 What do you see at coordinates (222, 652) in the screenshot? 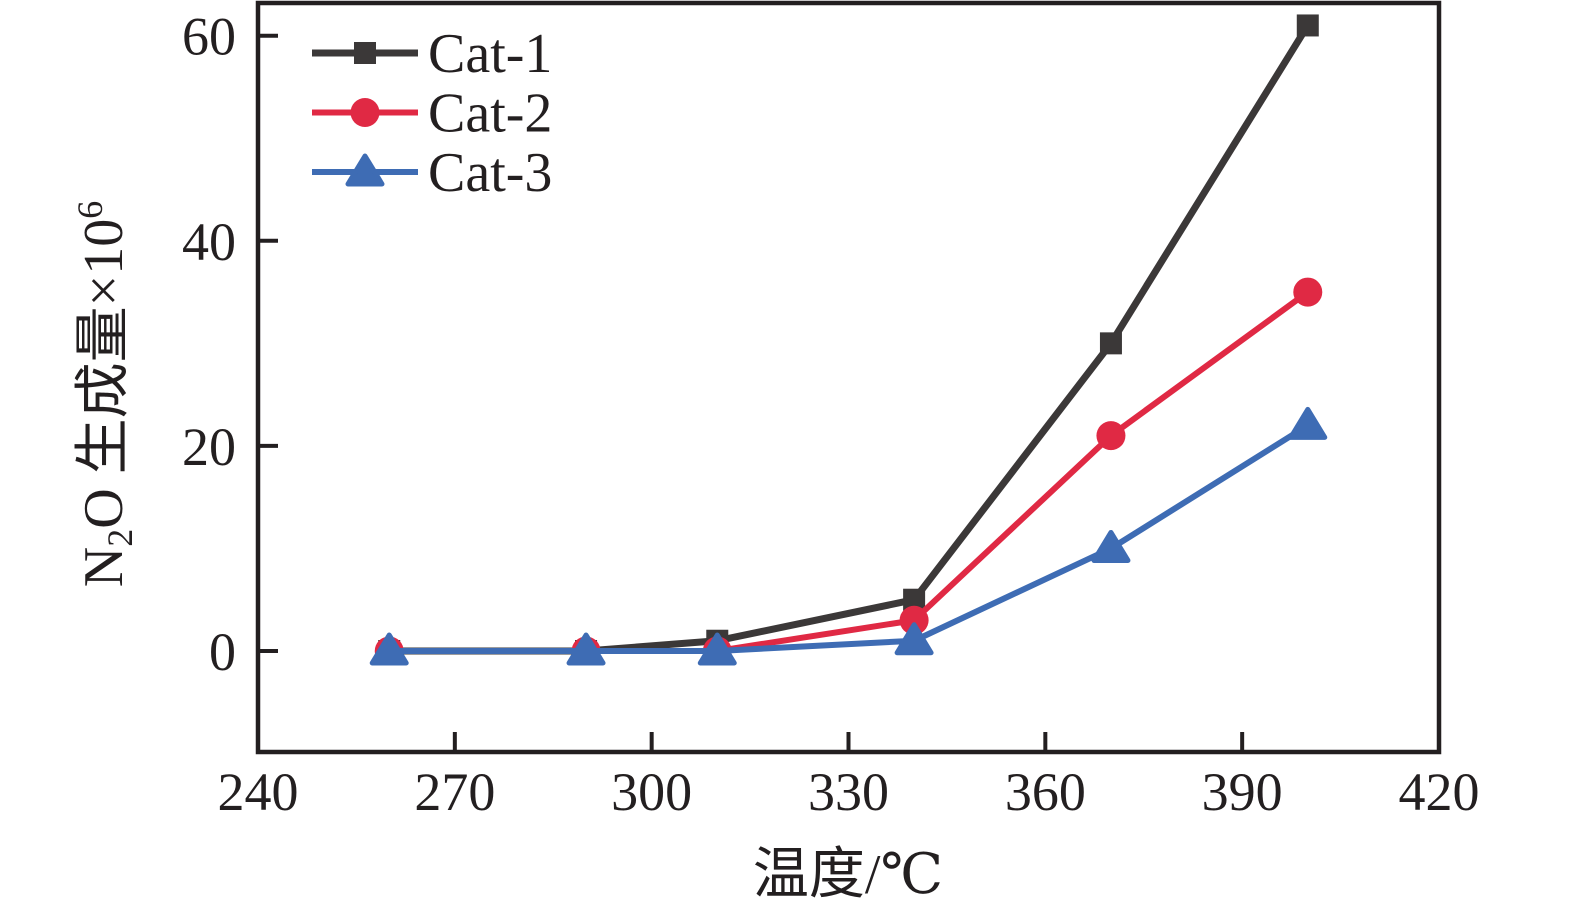
I see `y-tick-label: 0` at bounding box center [222, 652].